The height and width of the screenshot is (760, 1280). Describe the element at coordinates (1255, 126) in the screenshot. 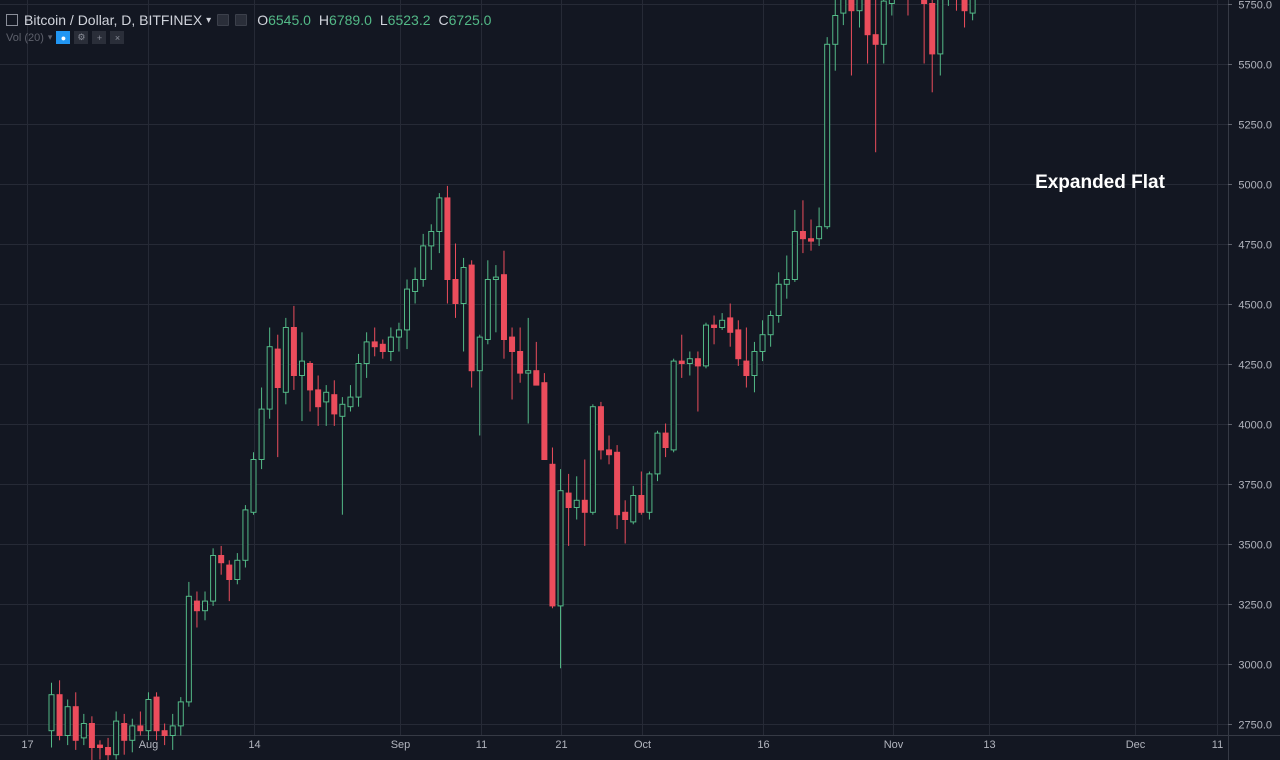

I see `price-tick-label: 5250.0` at that location.